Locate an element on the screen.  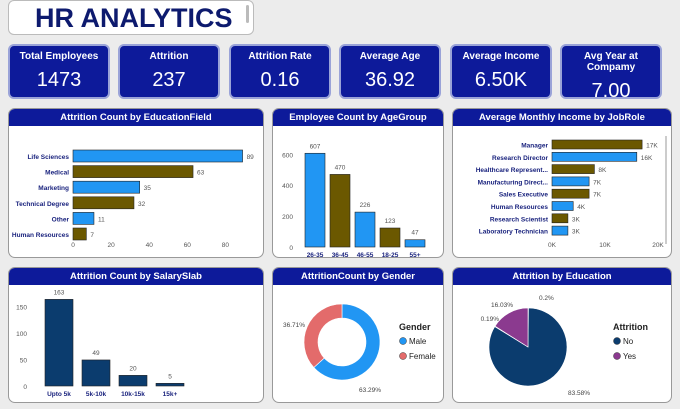
kpi-card: Average Income 6.50K is located at coordinates (501, 71).